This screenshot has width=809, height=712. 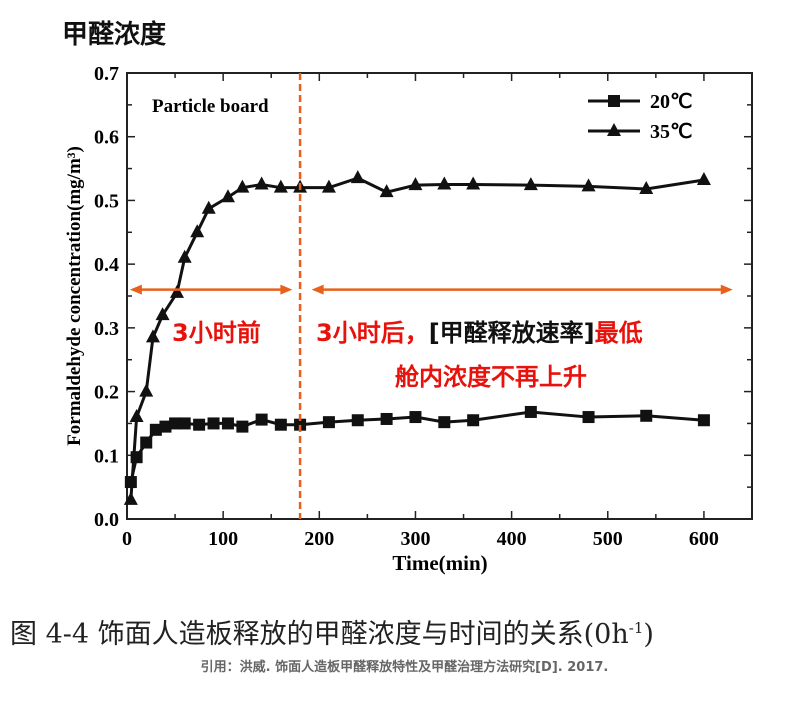 I want to click on page-title: 甲醛浓度, so click(x=114, y=35).